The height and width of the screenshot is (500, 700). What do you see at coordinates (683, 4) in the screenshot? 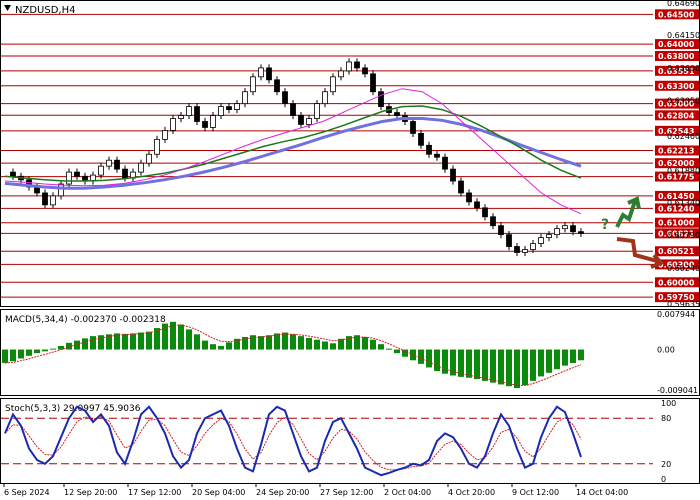
I see `price-tick-label: 0.64690` at bounding box center [683, 4].